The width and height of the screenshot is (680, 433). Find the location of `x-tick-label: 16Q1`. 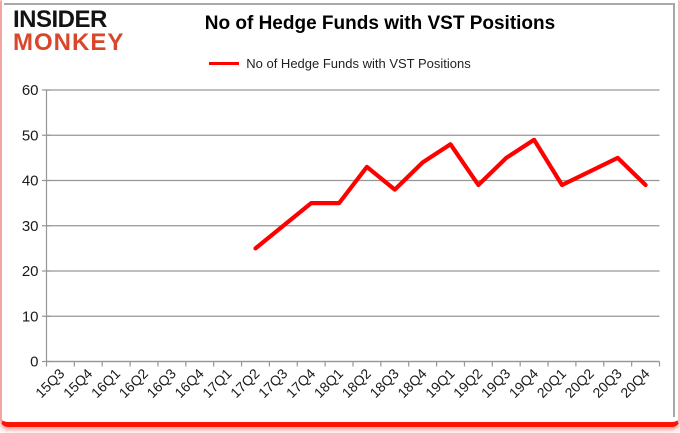

x-tick-label: 16Q1 is located at coordinates (106, 383).